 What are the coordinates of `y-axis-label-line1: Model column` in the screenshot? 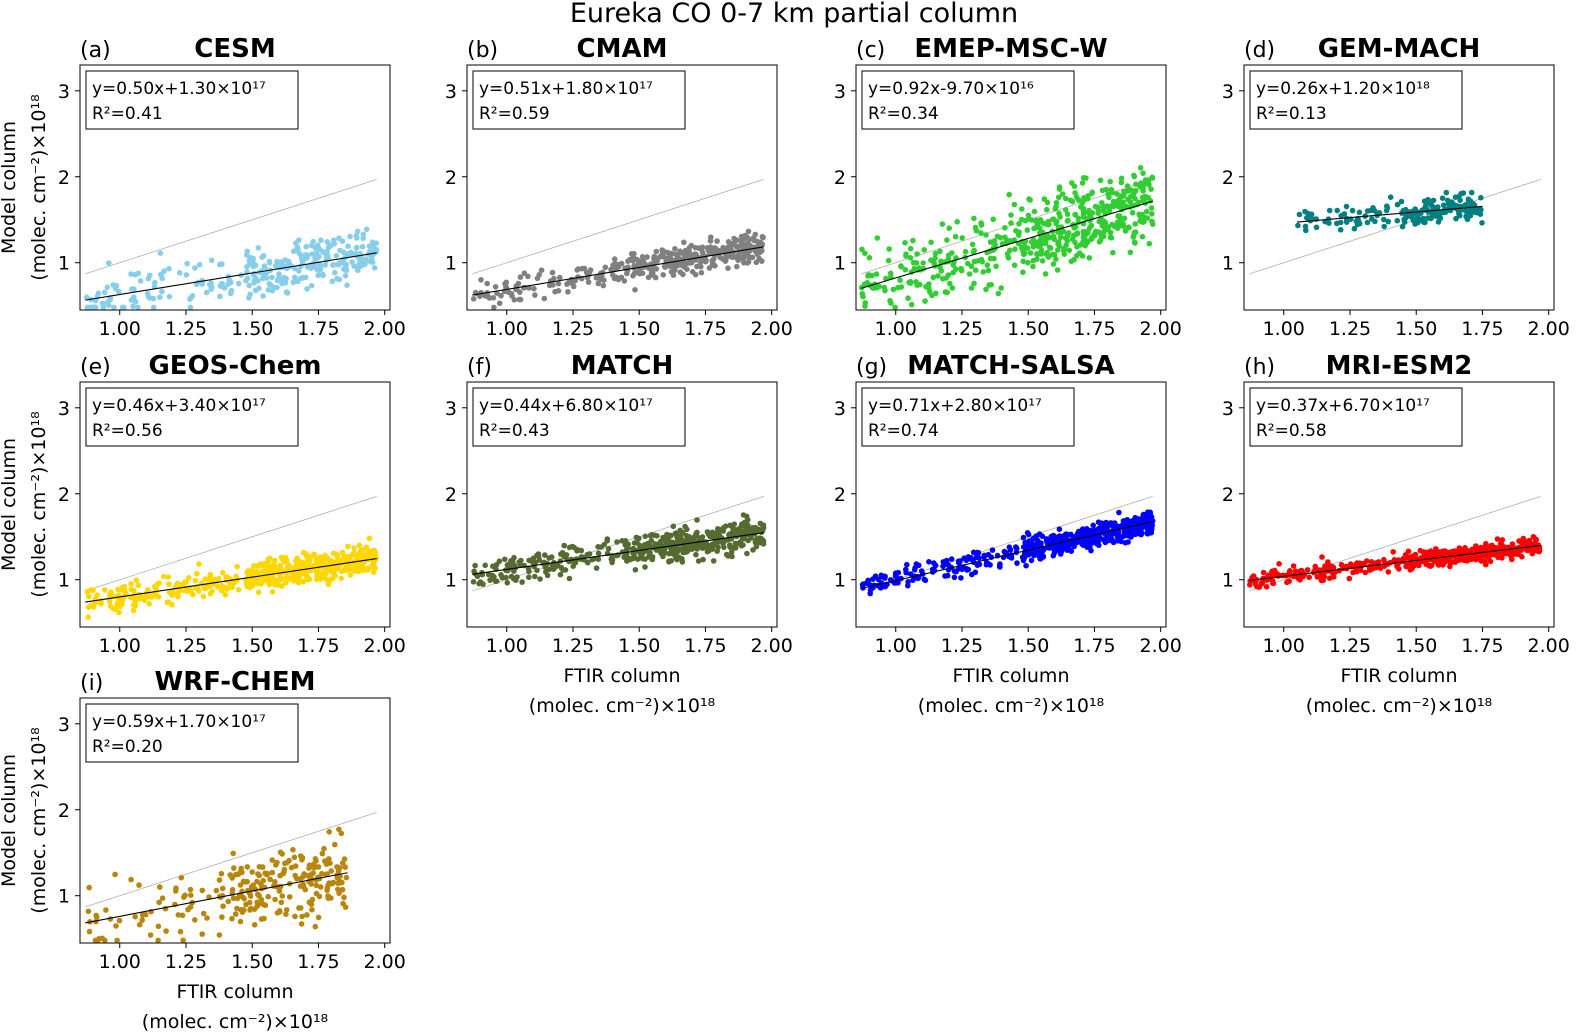 It's located at (10, 820).